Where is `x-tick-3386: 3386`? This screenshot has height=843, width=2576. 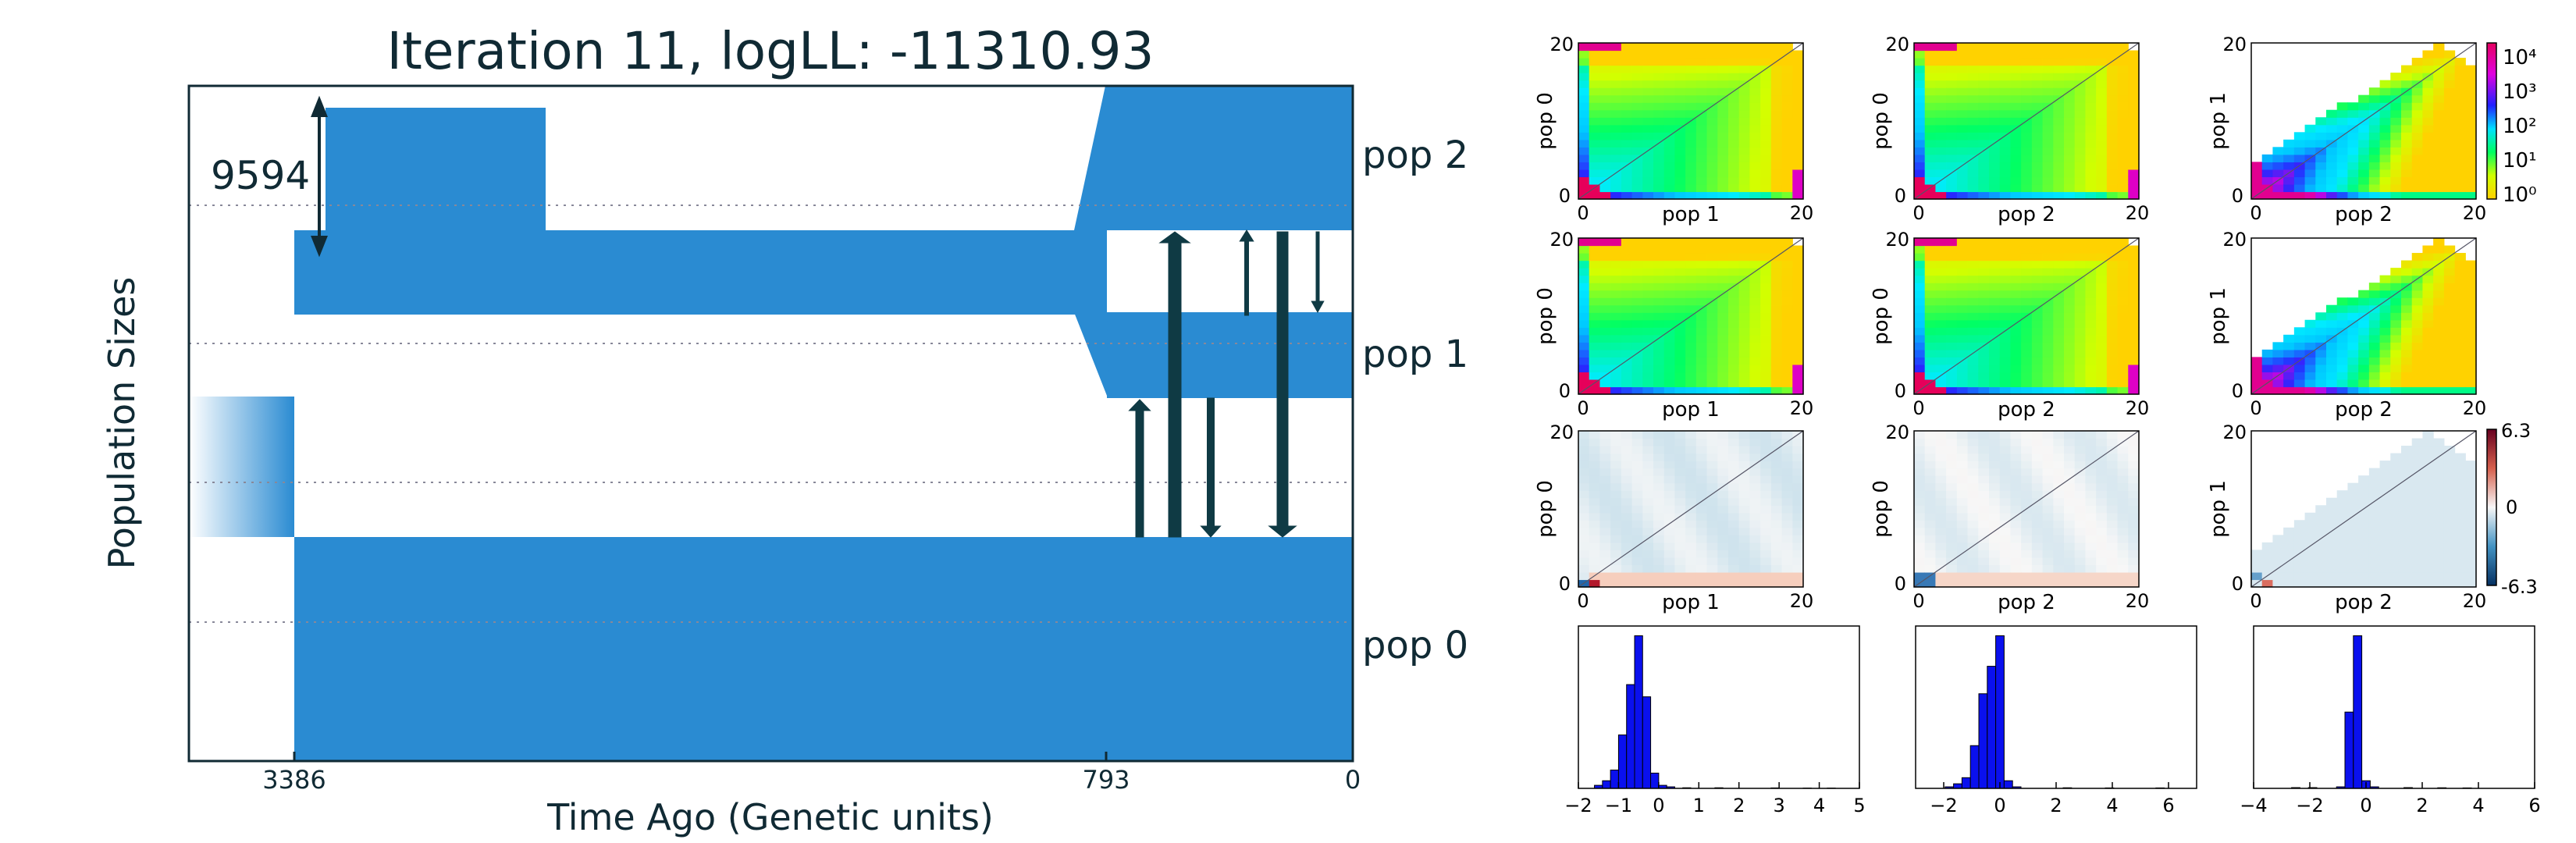 x-tick-3386: 3386 is located at coordinates (294, 780).